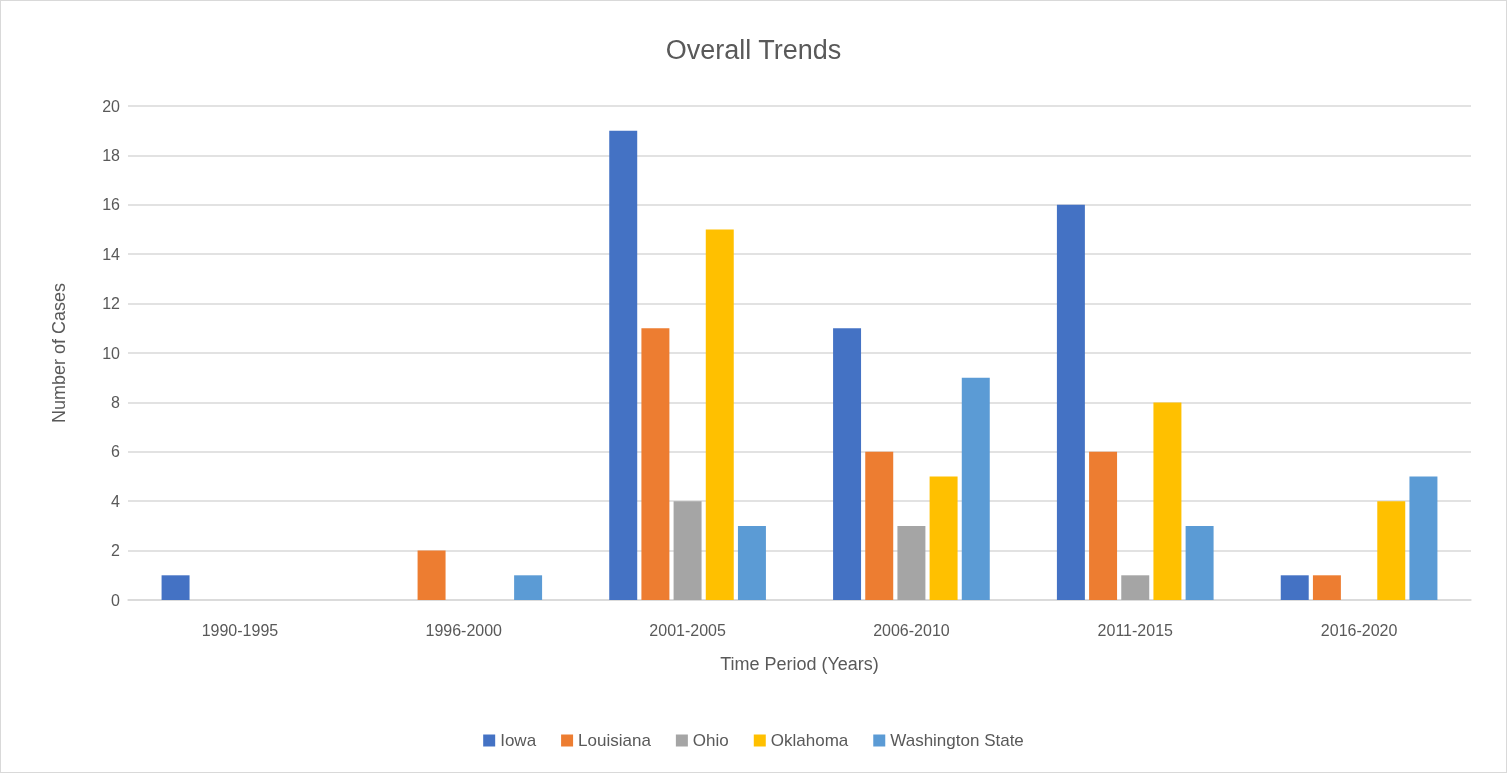  I want to click on legend-label: Louisiana, so click(615, 740).